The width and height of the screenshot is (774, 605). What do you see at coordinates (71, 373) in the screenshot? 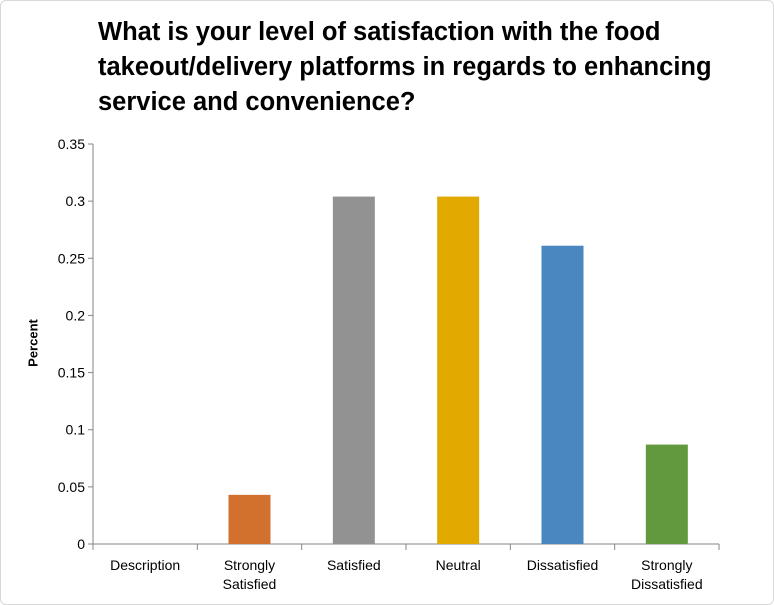
I see `y-tick-label: 0.15` at bounding box center [71, 373].